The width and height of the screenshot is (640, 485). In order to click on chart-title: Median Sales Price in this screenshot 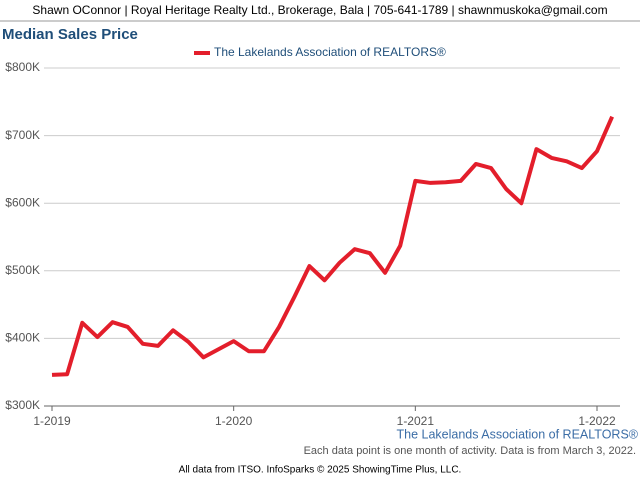, I will do `click(70, 34)`.